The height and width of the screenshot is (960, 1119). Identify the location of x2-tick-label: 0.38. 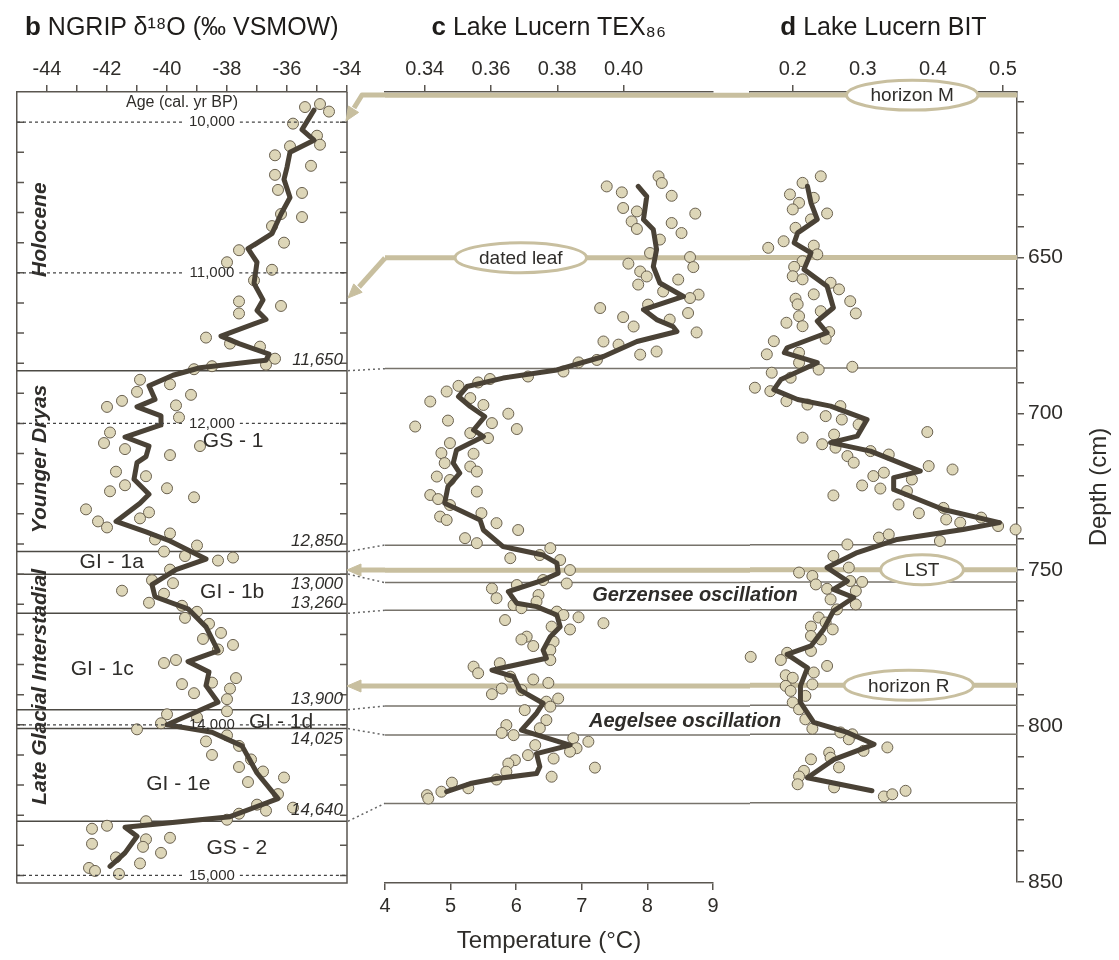
(557, 67).